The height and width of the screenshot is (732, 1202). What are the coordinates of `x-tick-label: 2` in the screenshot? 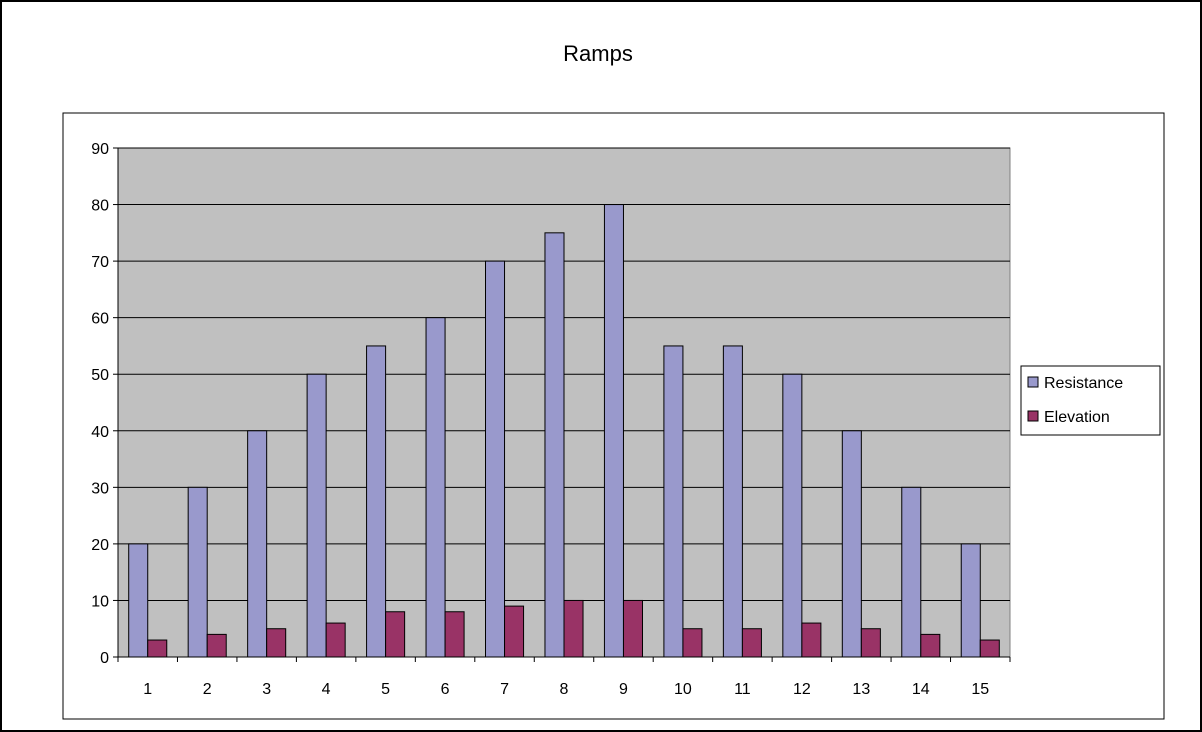 It's located at (207, 689).